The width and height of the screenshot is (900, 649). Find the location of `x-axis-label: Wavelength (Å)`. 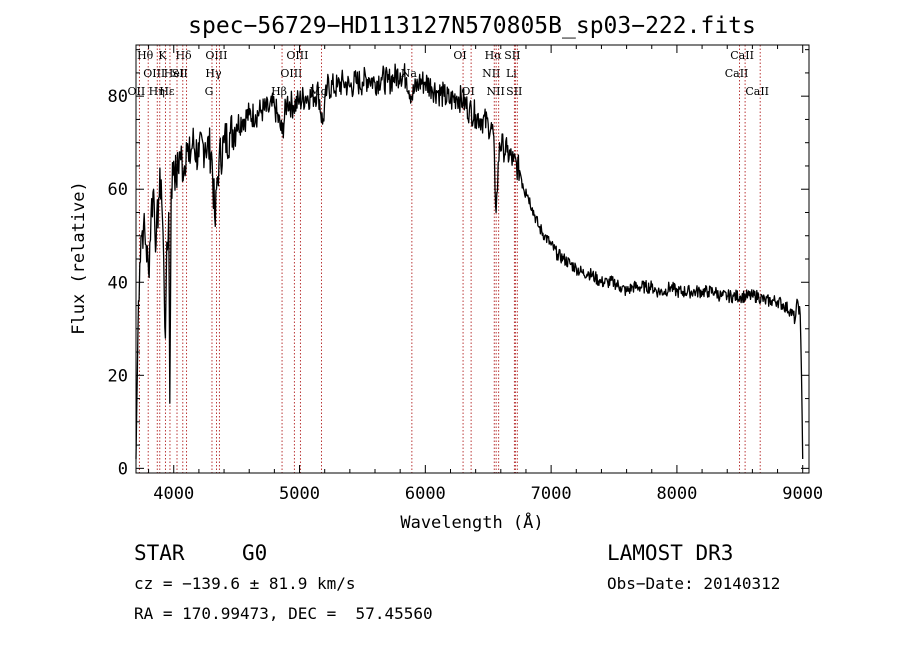

x-axis-label: Wavelength (Å) is located at coordinates (471, 522).